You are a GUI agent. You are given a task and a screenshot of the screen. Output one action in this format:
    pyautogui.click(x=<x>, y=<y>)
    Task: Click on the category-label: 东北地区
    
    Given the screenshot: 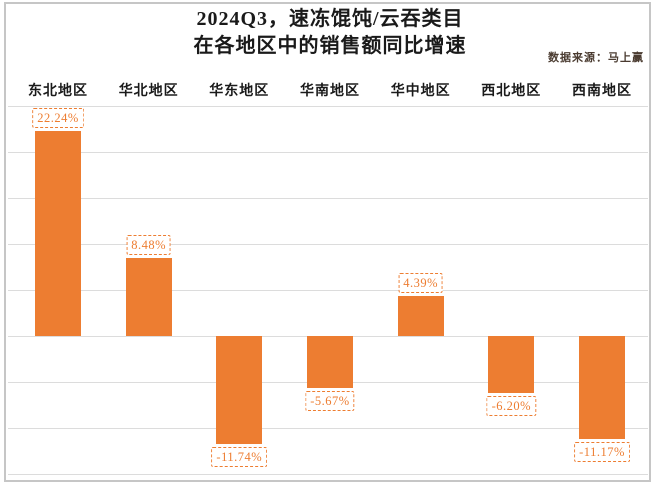 What is the action you would take?
    pyautogui.click(x=58, y=91)
    